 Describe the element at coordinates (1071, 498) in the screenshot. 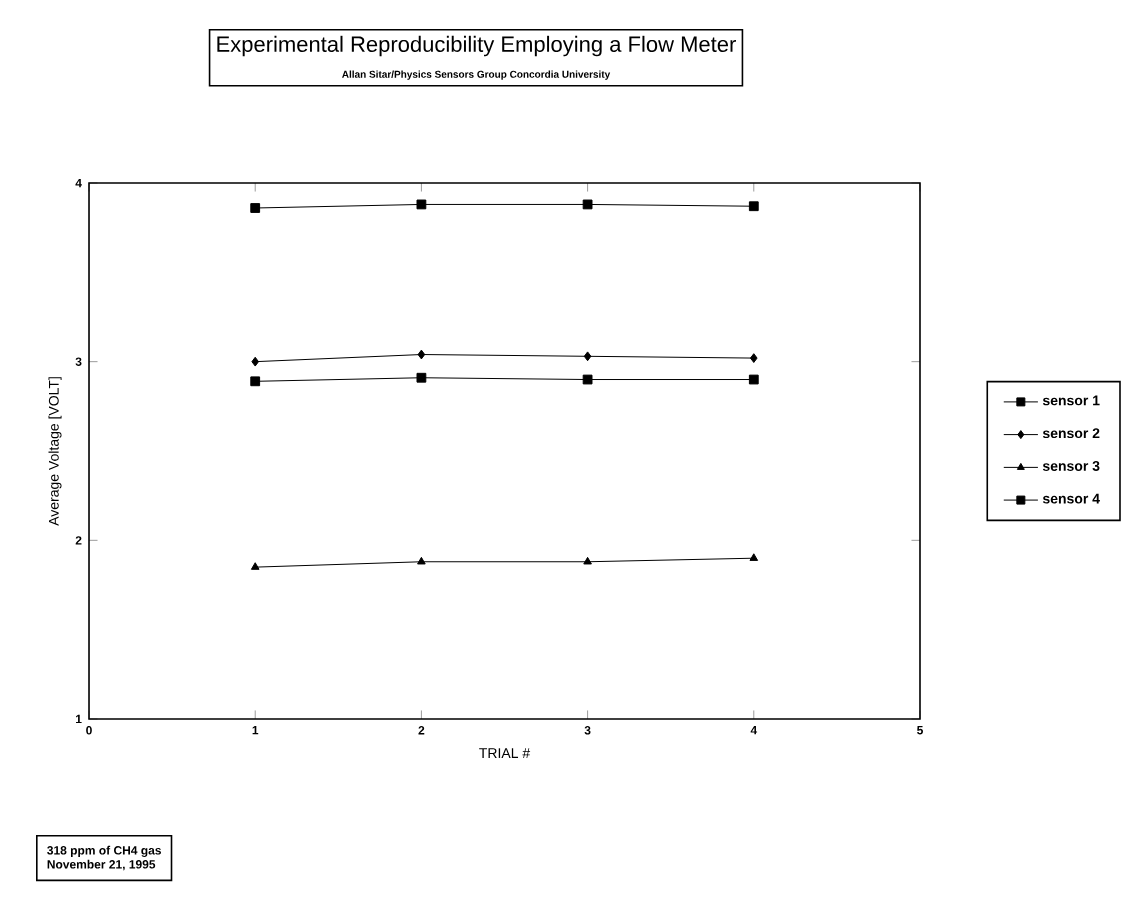

I see `legend-label: sensor 4` at that location.